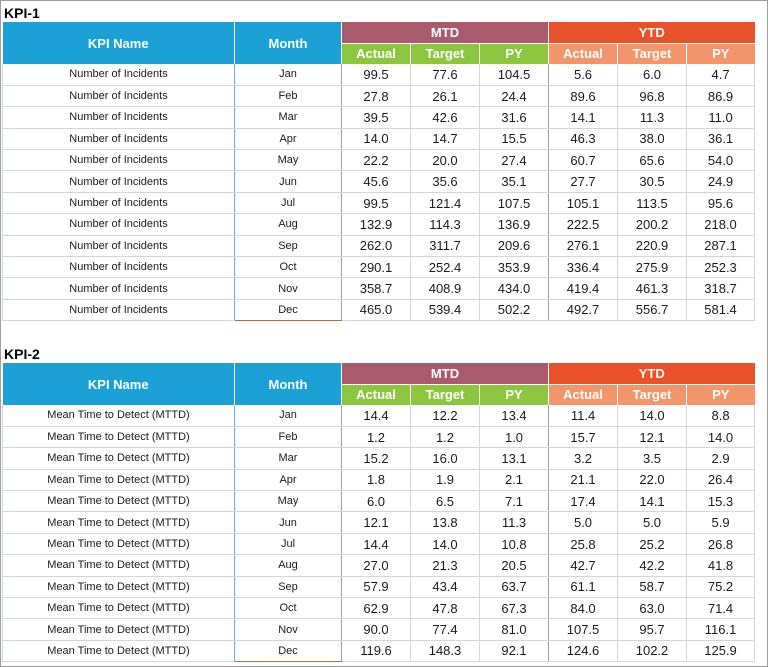  What do you see at coordinates (652, 480) in the screenshot?
I see `ytd-target-cell: 22.0` at bounding box center [652, 480].